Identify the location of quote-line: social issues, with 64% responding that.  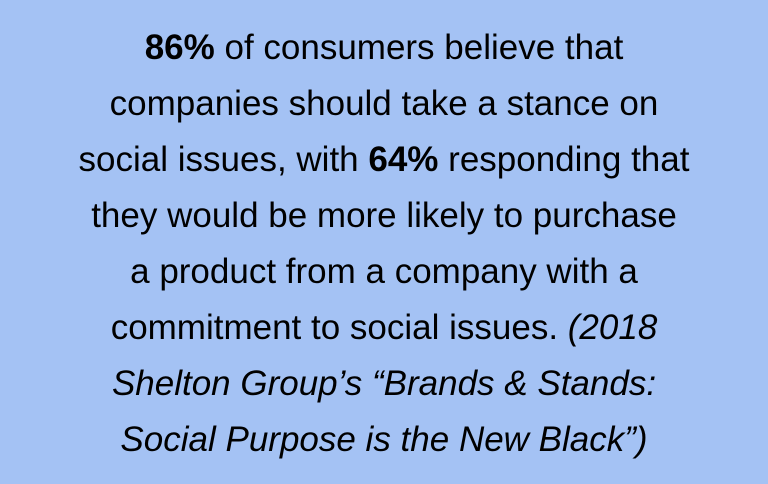
(384, 160).